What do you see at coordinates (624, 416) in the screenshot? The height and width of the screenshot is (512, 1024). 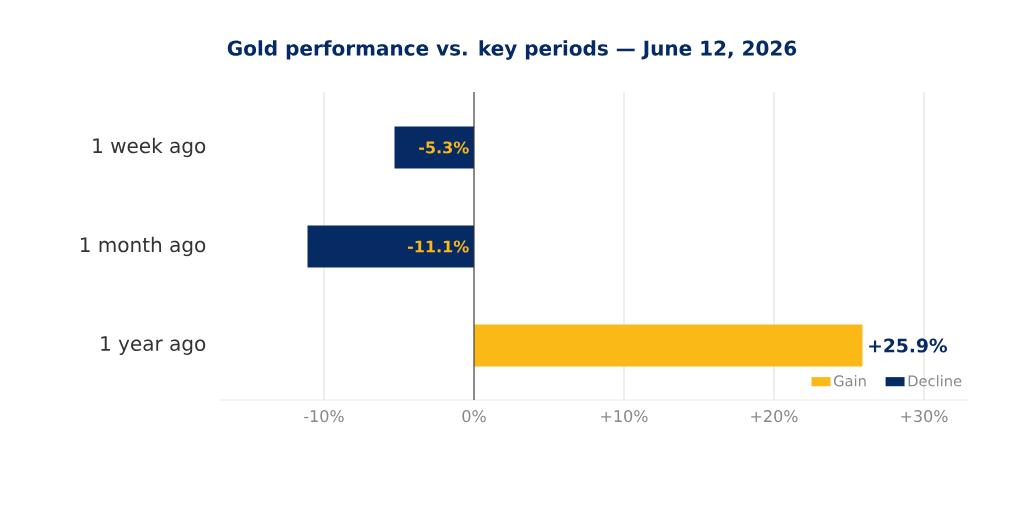 I see `x-tick-label: +10%` at bounding box center [624, 416].